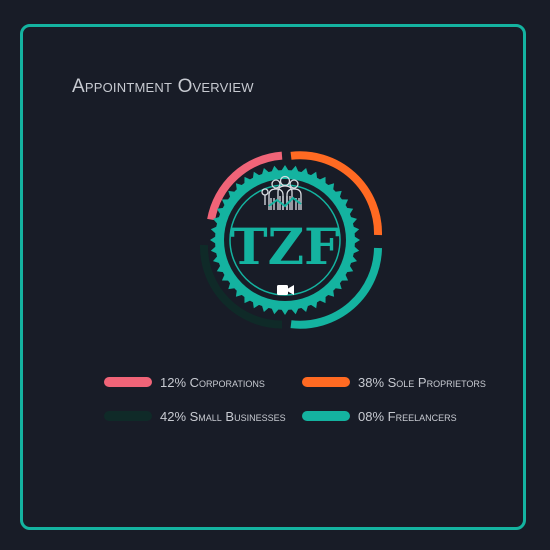 The width and height of the screenshot is (550, 550). I want to click on legend-freelancers: 08% Freelancers, so click(379, 416).